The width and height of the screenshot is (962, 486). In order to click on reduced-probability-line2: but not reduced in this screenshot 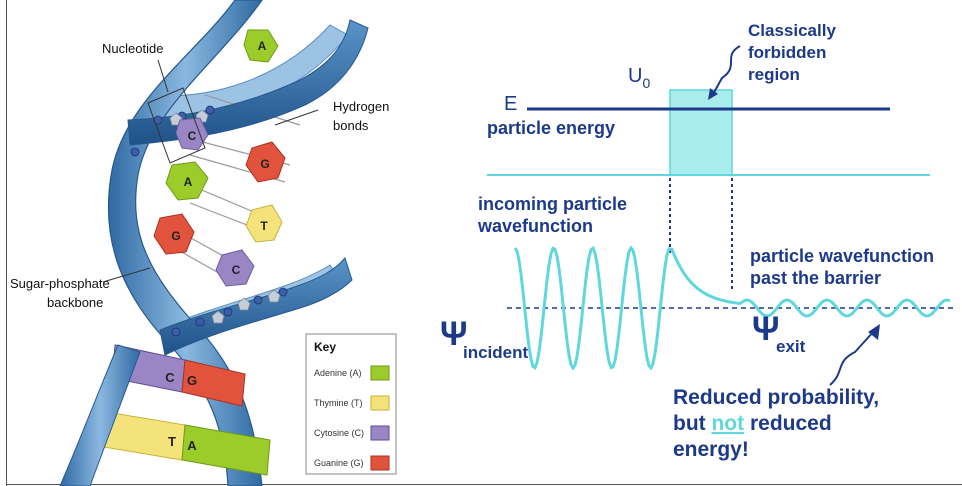, I will do `click(752, 423)`.